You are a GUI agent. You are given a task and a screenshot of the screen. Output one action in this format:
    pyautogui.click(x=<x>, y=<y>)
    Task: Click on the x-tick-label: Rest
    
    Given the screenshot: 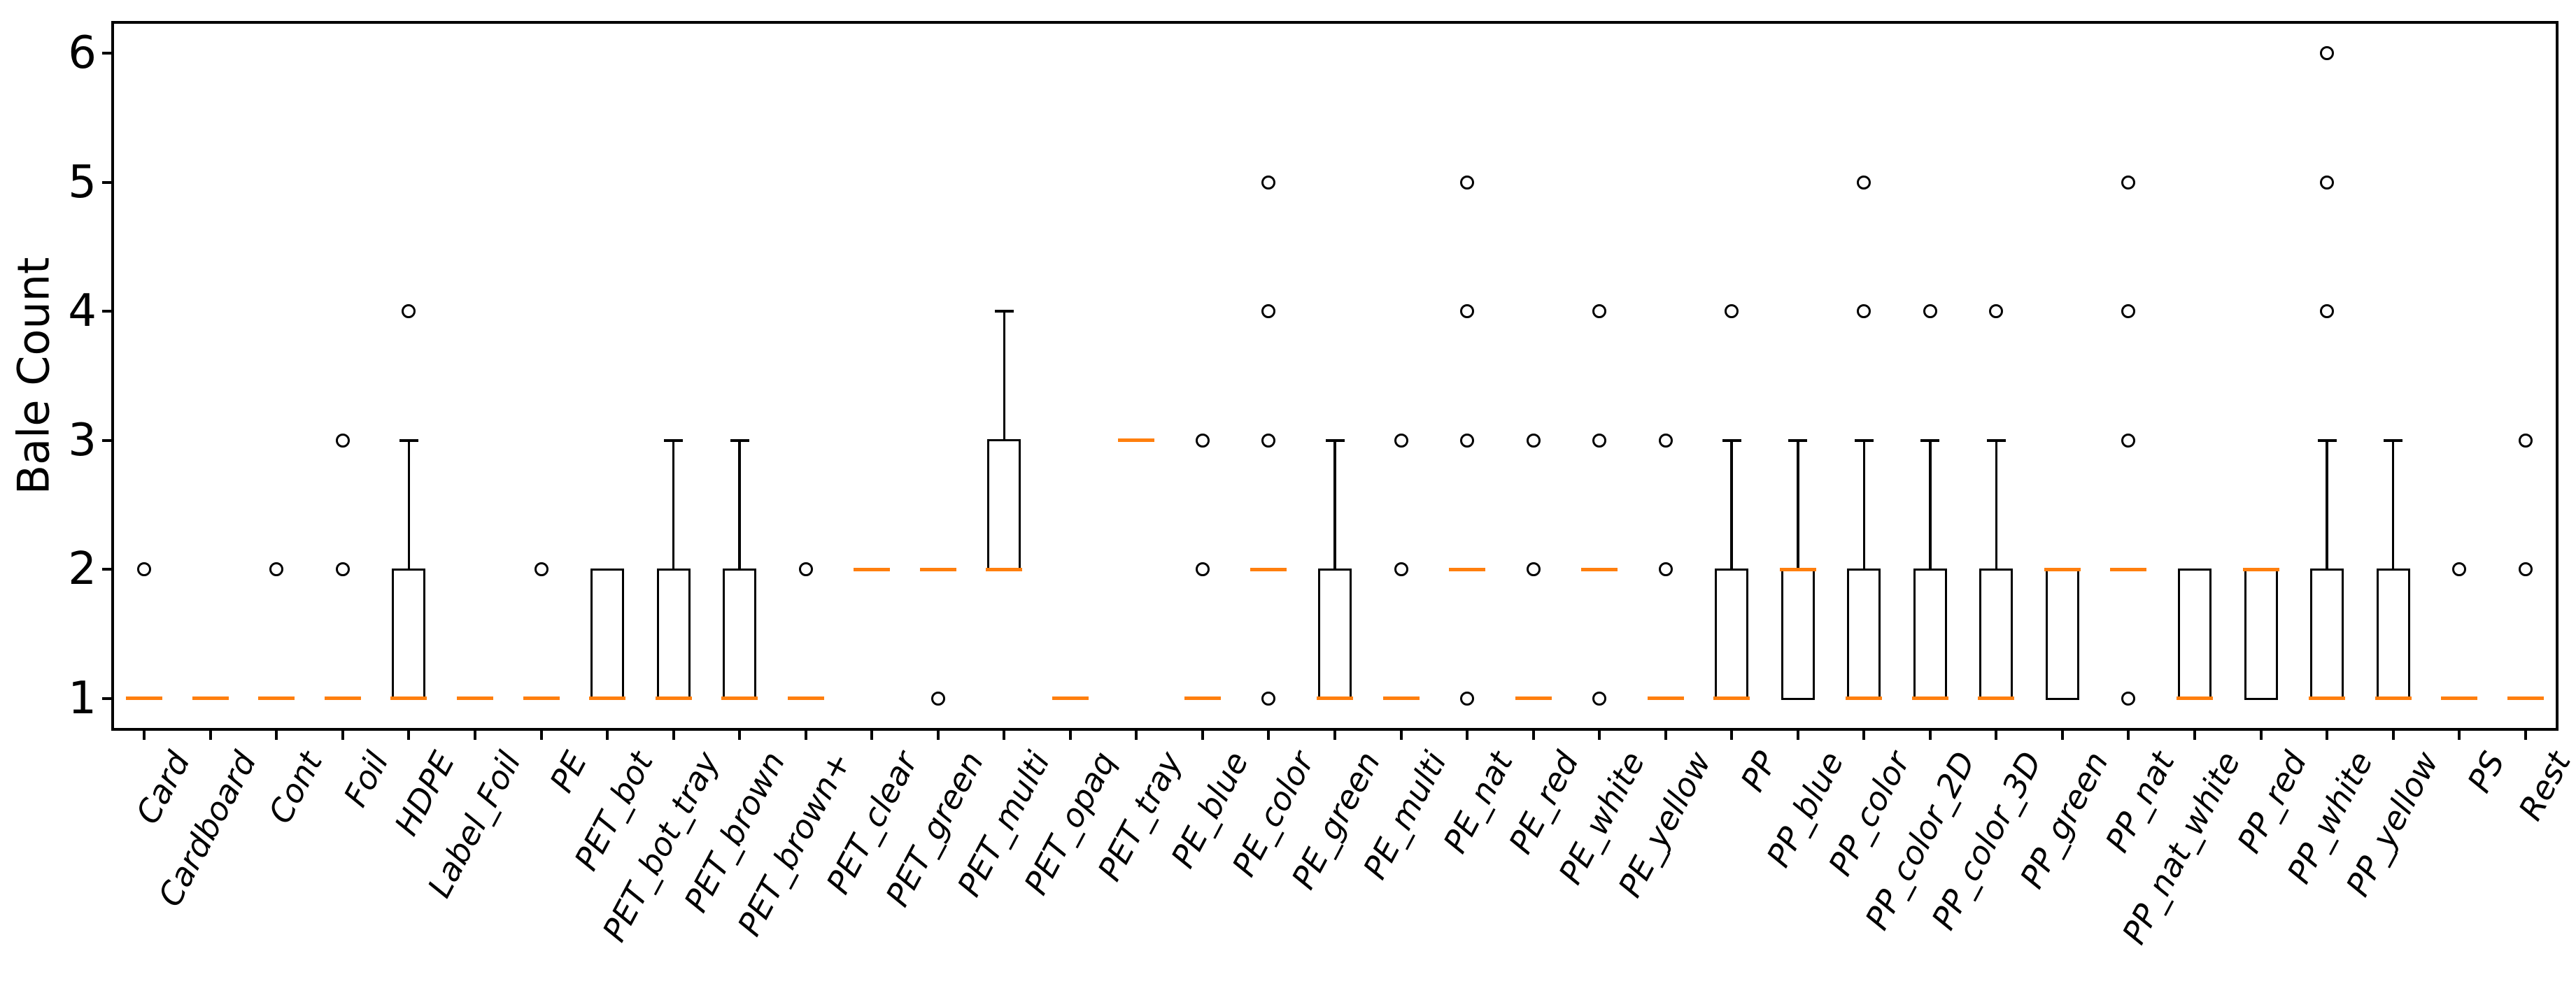 What is the action you would take?
    pyautogui.click(x=2543, y=786)
    